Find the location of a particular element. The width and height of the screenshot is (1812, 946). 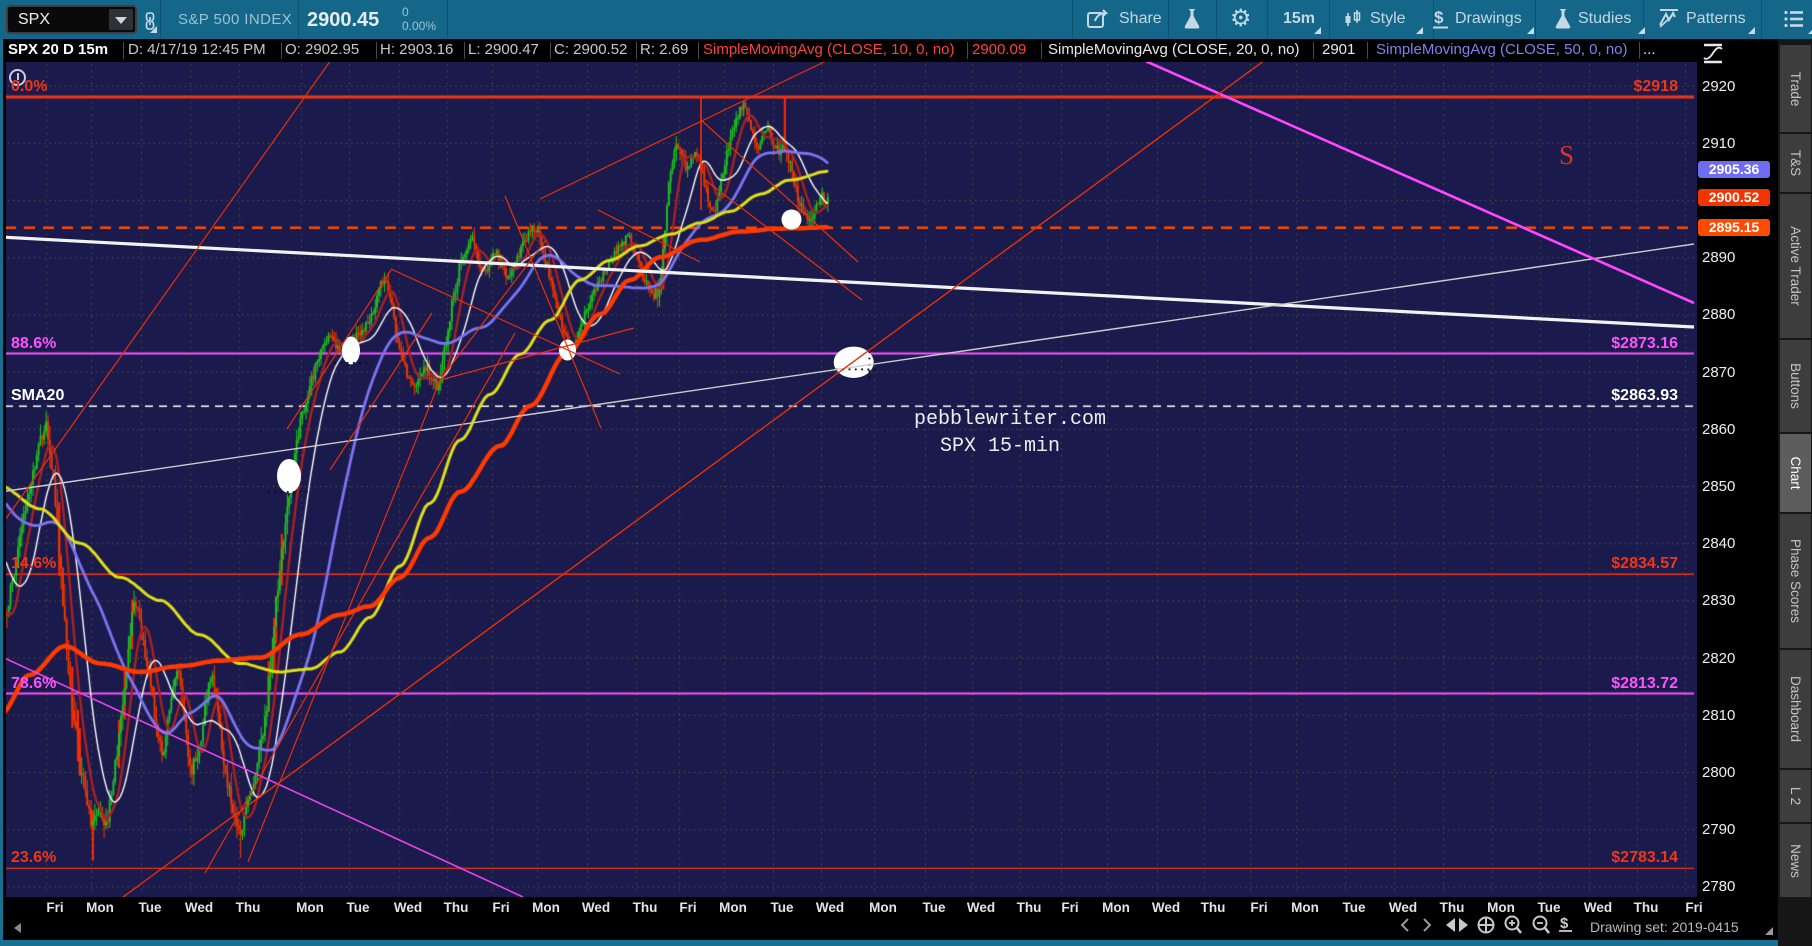

bottom-edge-strip is located at coordinates (889, 943).